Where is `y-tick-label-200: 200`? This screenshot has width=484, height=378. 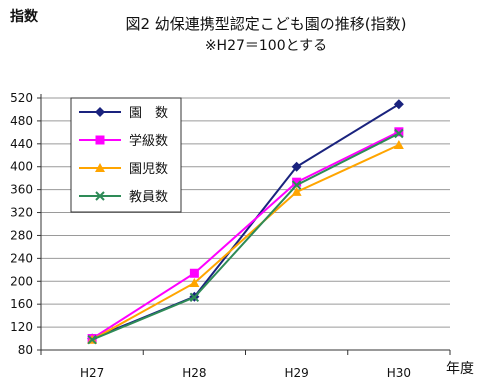 y-tick-label-200: 200 is located at coordinates (21, 281).